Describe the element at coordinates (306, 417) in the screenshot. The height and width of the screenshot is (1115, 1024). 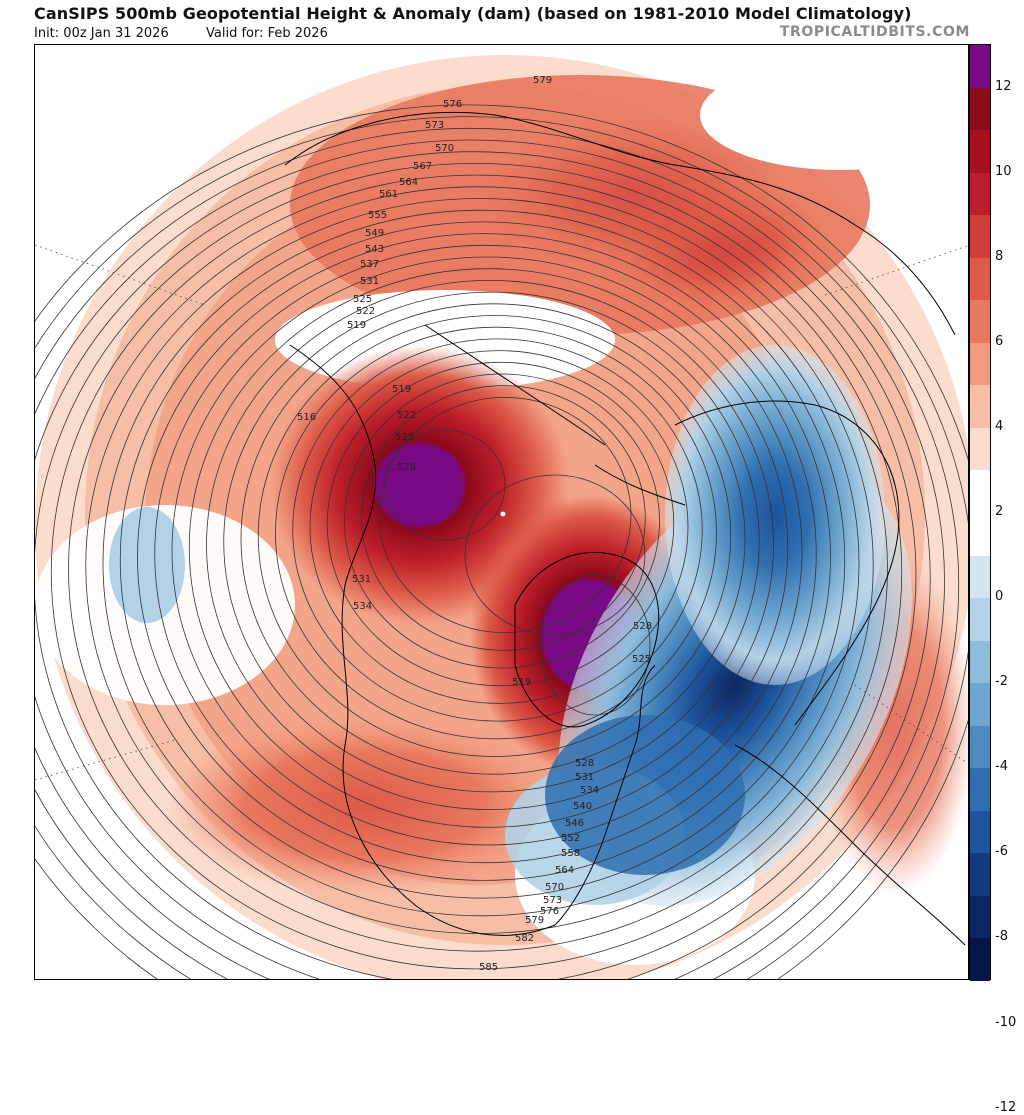
I see `contour-label: 516` at that location.